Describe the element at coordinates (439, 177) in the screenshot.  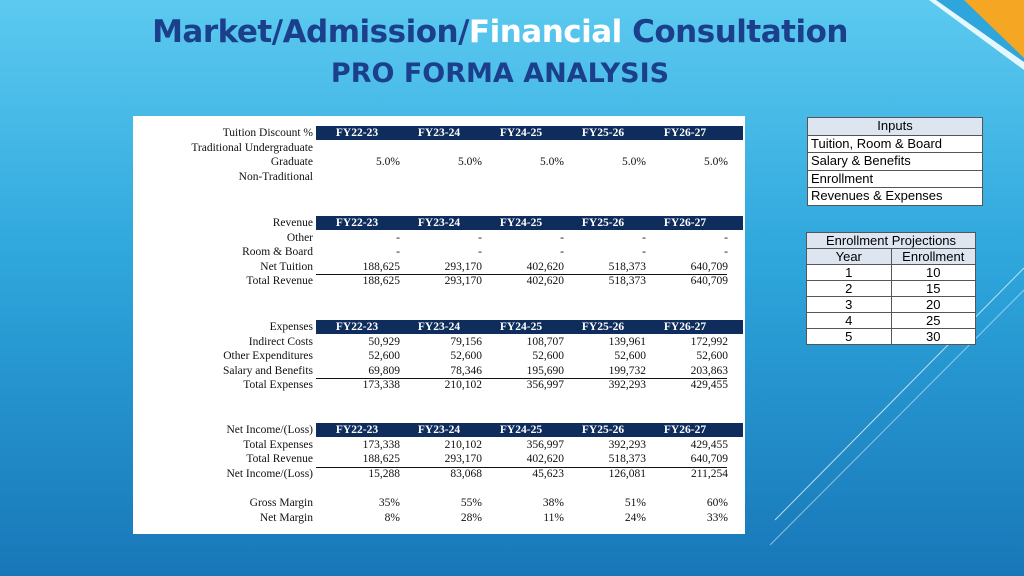
I see `table-row: Non-Traditional` at that location.